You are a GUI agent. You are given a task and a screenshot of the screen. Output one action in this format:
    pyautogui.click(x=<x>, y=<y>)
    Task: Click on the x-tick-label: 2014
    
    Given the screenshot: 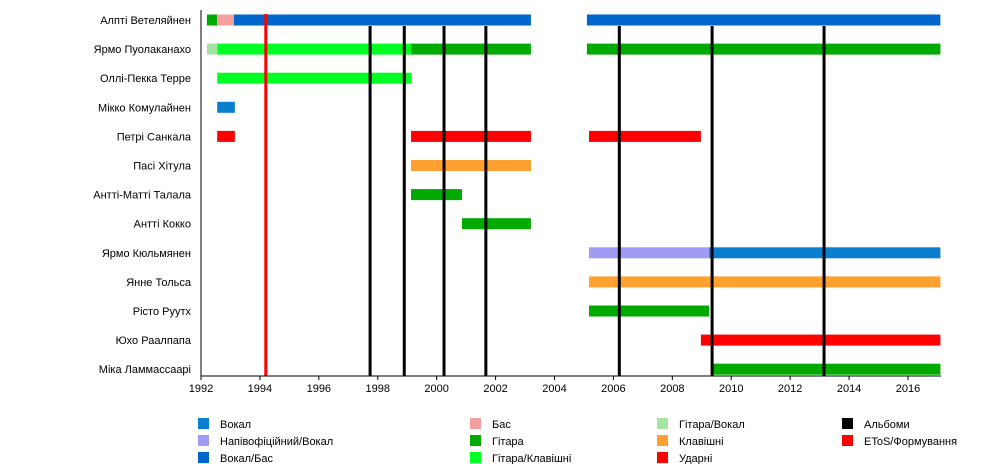 What is the action you would take?
    pyautogui.click(x=849, y=389)
    